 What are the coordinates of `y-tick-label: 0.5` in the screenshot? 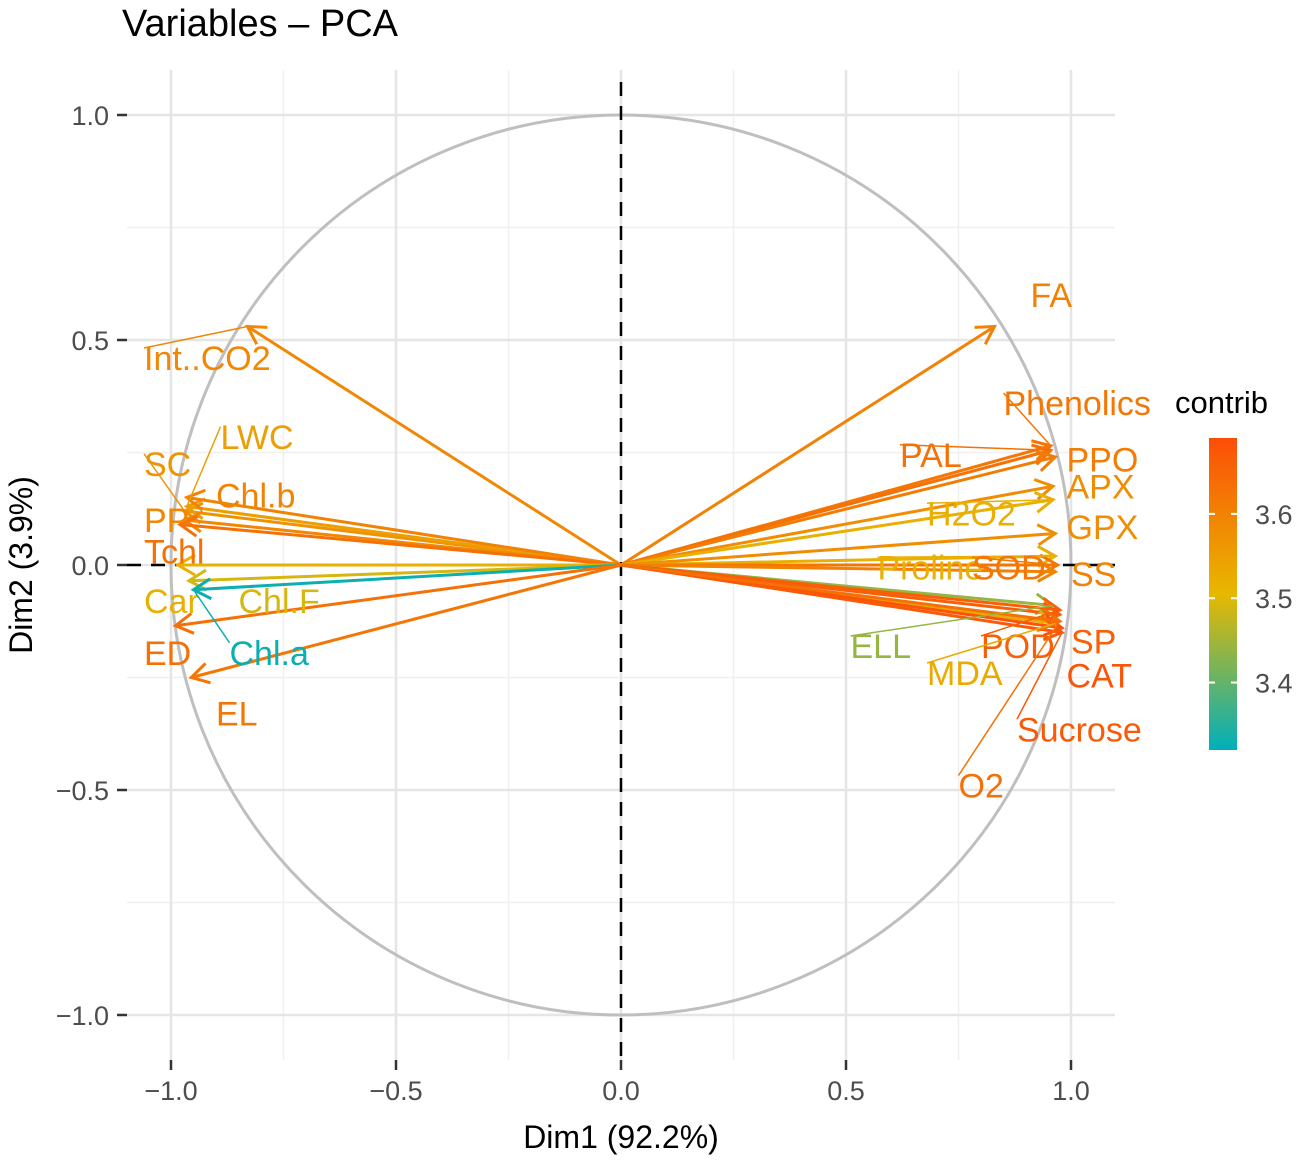 It's located at (90, 341).